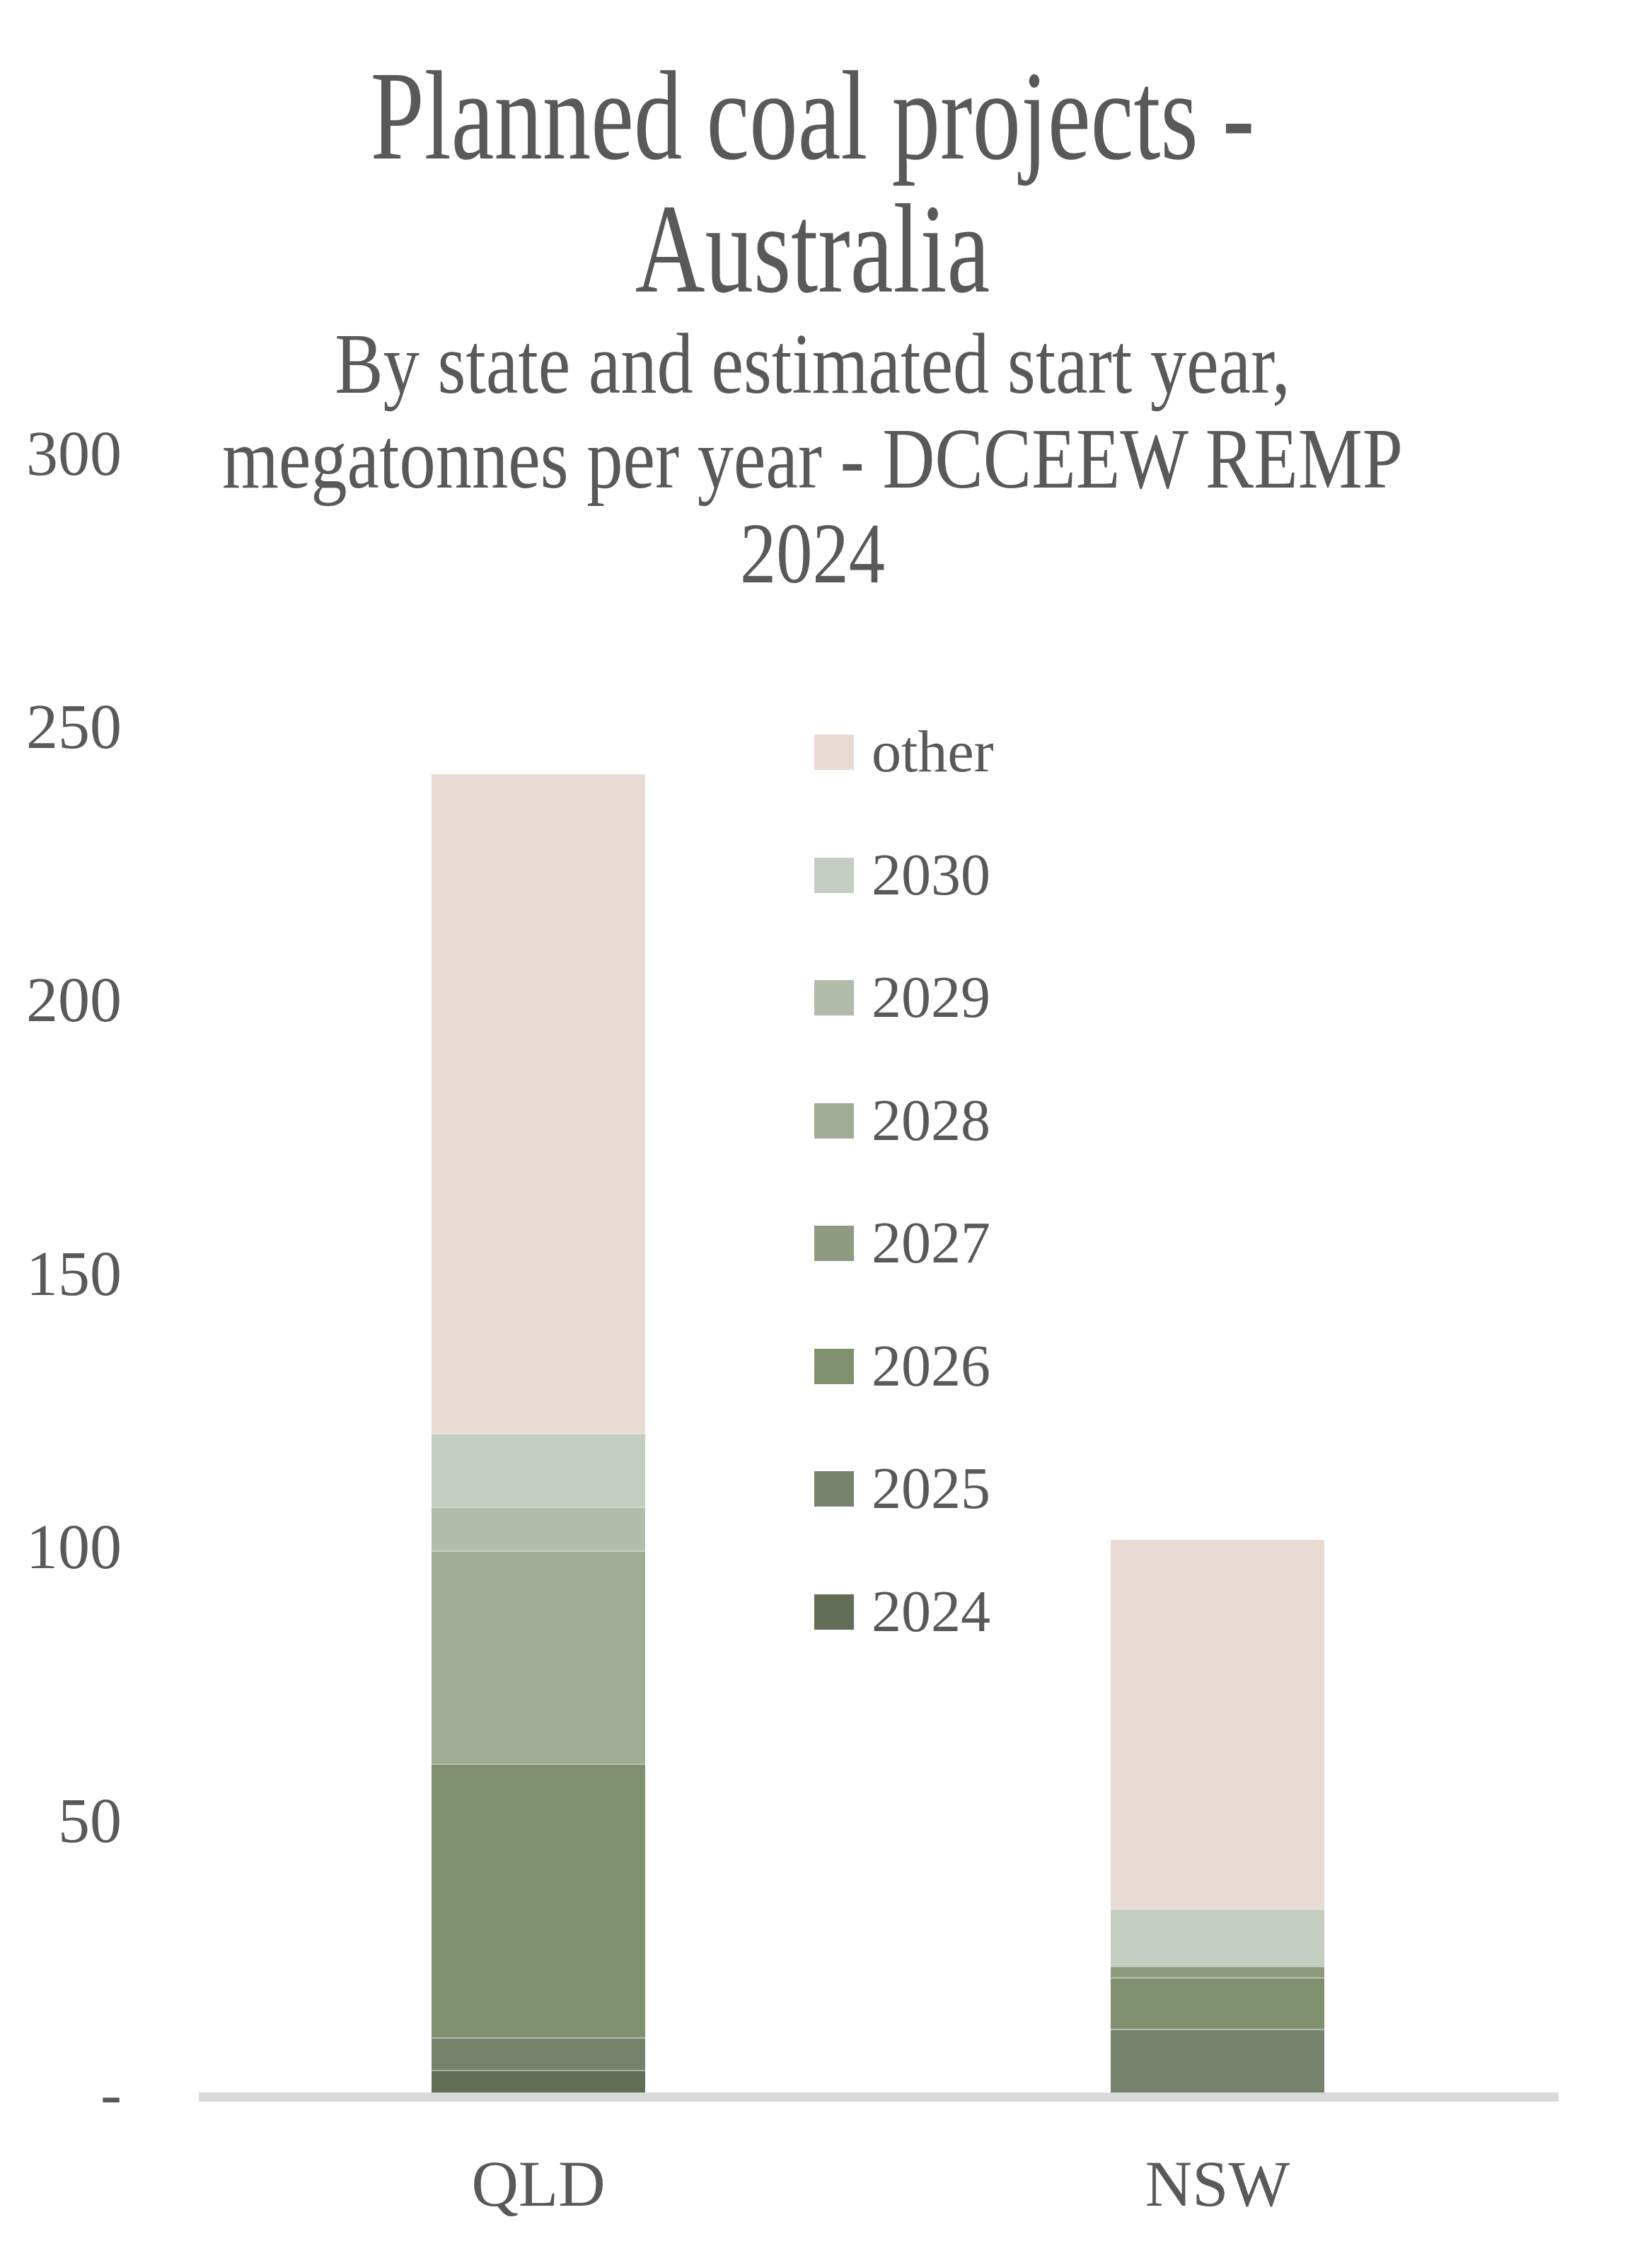 The width and height of the screenshot is (1625, 2268). Describe the element at coordinates (539, 1900) in the screenshot. I see `bar-segment-qld-2026` at that location.